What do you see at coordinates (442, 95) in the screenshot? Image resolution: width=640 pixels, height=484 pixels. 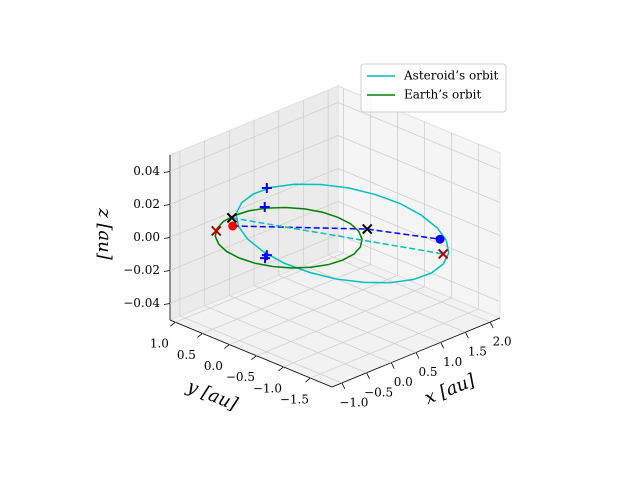 I see `legend-label: Earth’s orbit` at bounding box center [442, 95].